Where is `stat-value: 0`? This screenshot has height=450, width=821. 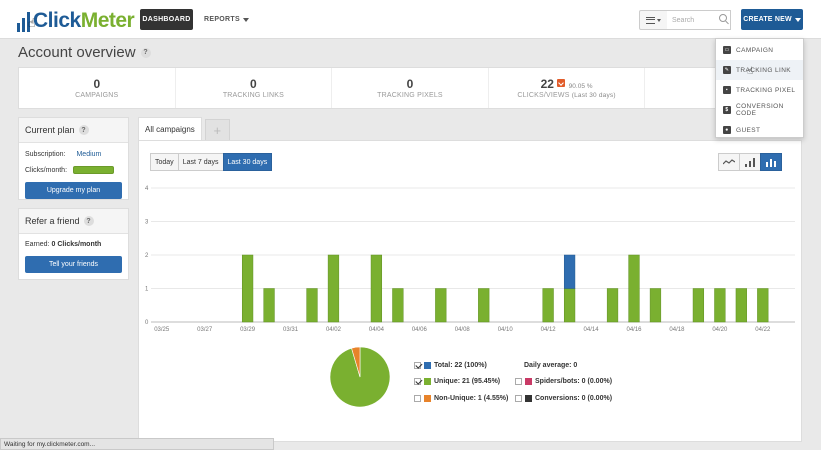 stat-value: 0 is located at coordinates (410, 84).